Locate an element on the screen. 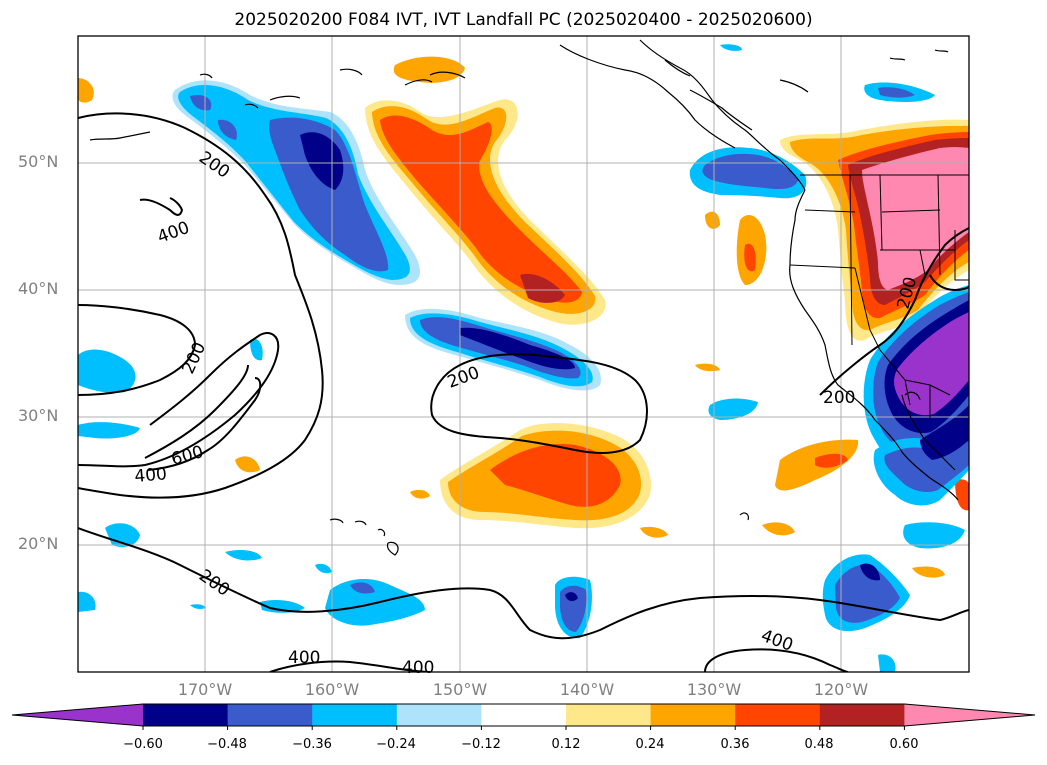 The image size is (1047, 765). lon-label-140w: 140°W is located at coordinates (587, 689).